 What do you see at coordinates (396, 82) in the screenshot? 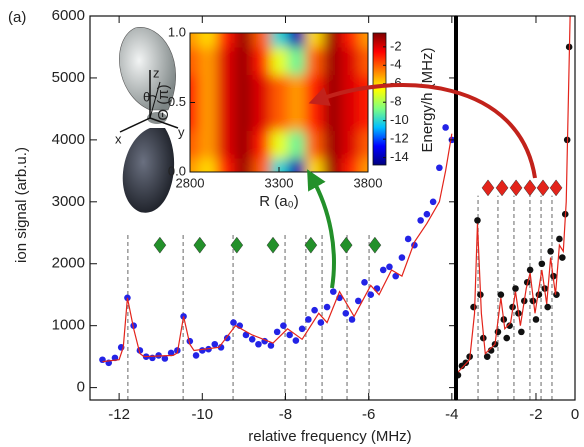
I see `colorbar-tick-label: -6` at bounding box center [396, 82].